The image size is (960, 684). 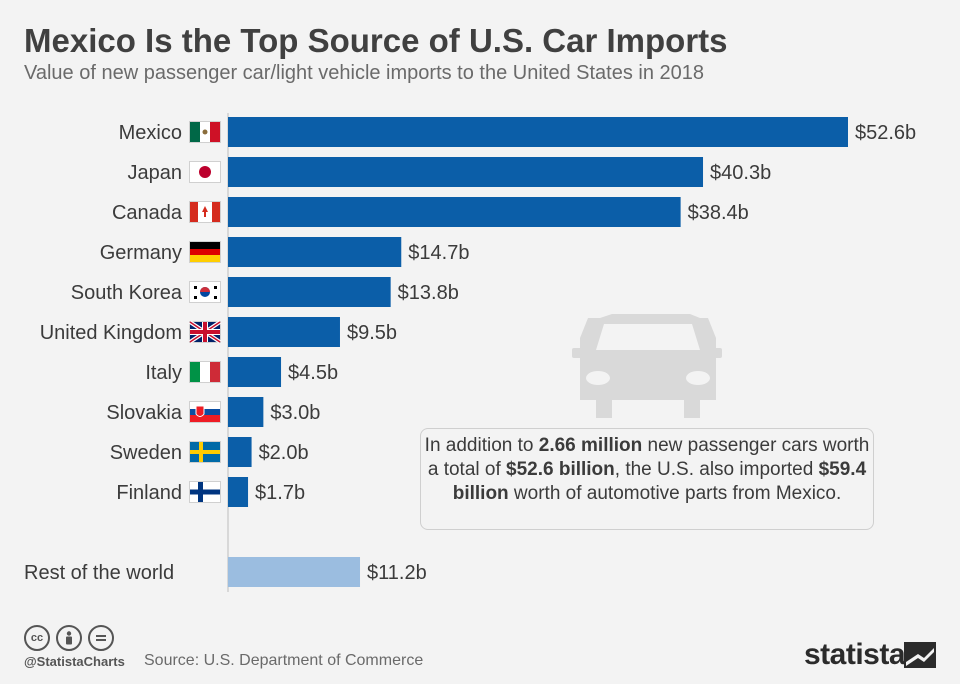 What do you see at coordinates (313, 373) in the screenshot?
I see `value-label: $4.5b` at bounding box center [313, 373].